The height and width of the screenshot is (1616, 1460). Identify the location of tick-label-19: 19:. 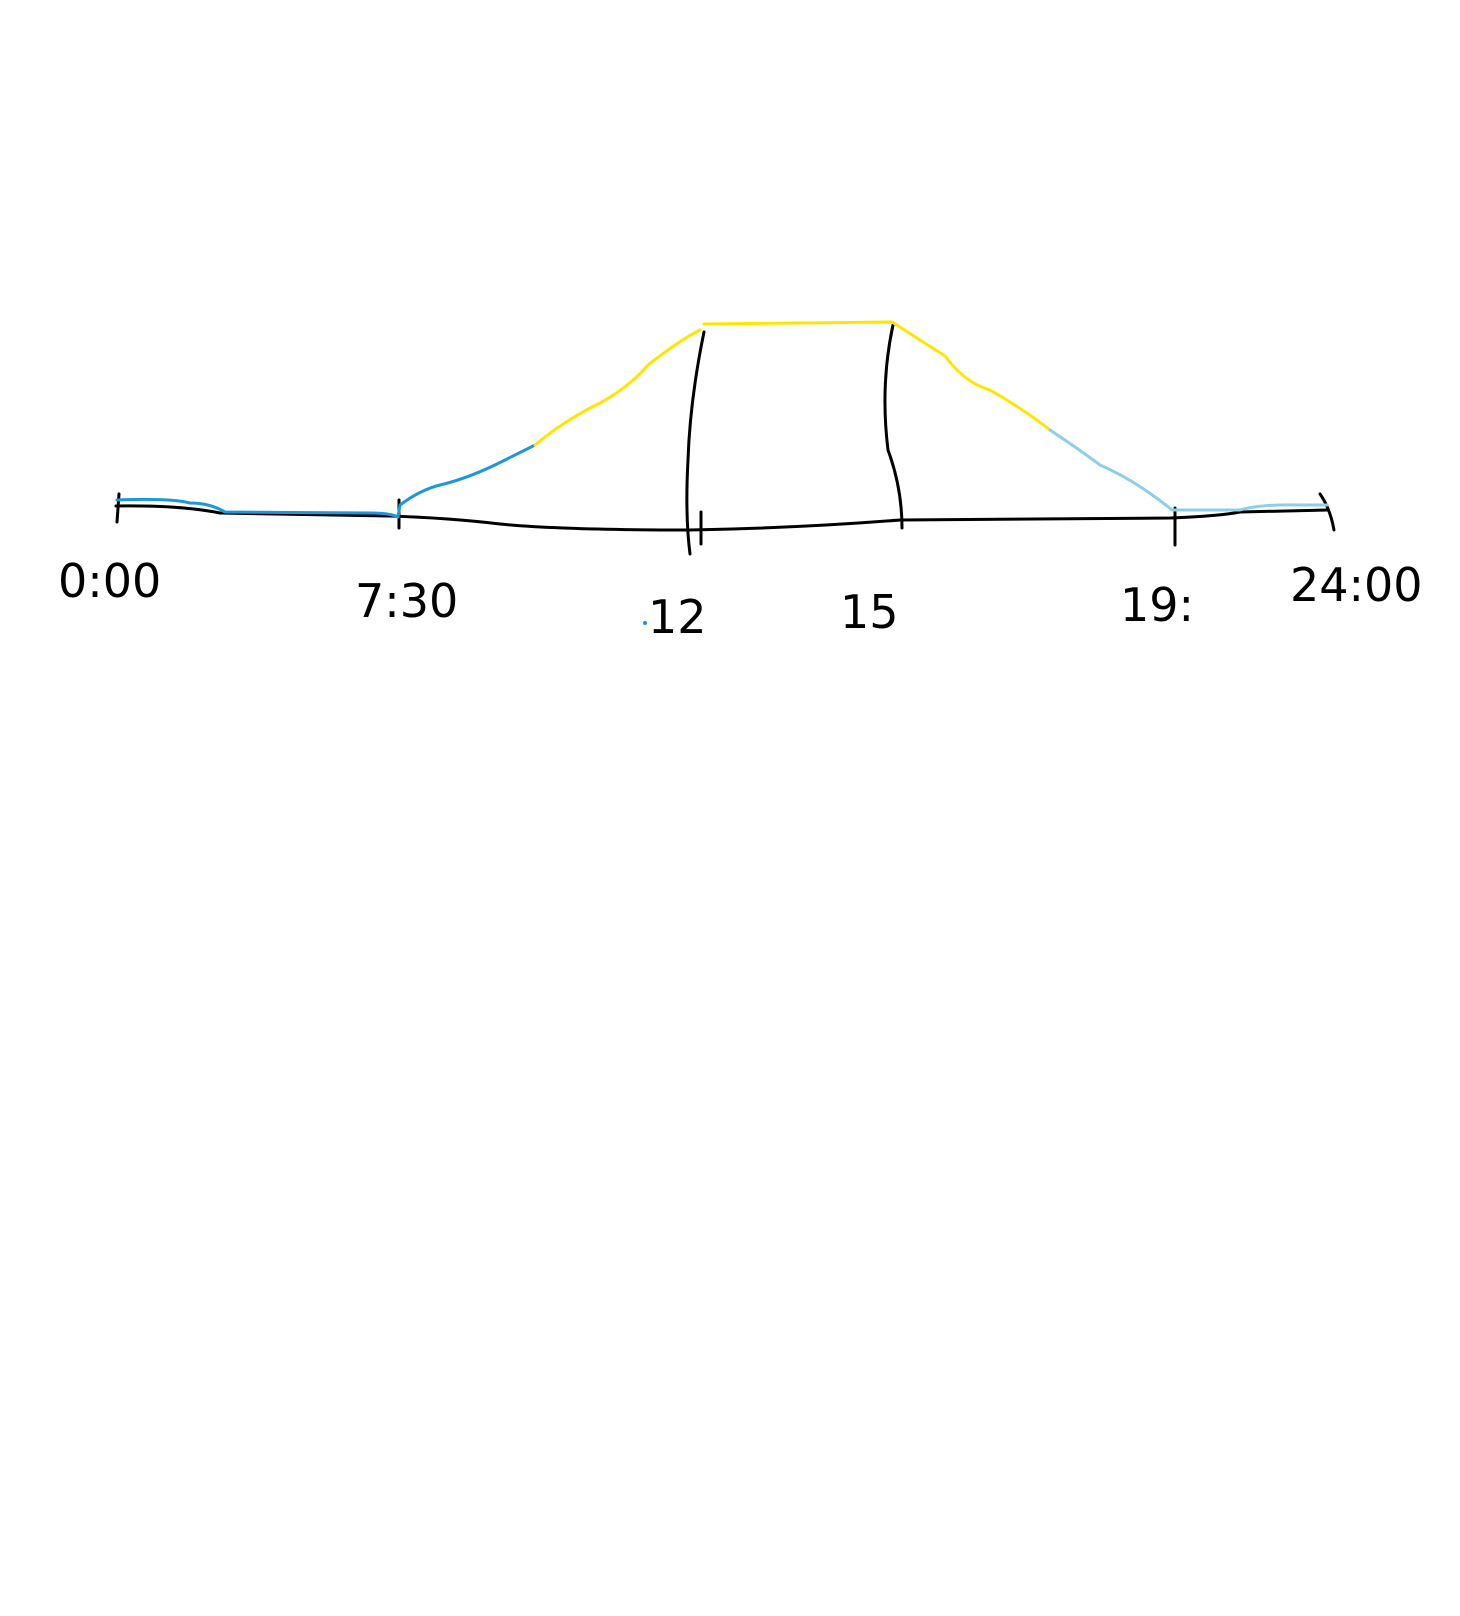
(1157, 605).